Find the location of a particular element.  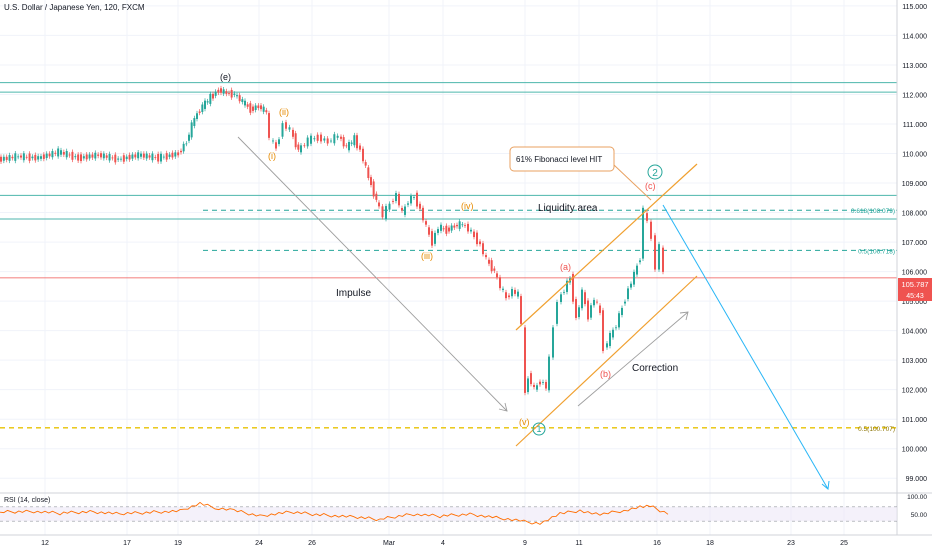

time-tick-label: 17 is located at coordinates (127, 543).